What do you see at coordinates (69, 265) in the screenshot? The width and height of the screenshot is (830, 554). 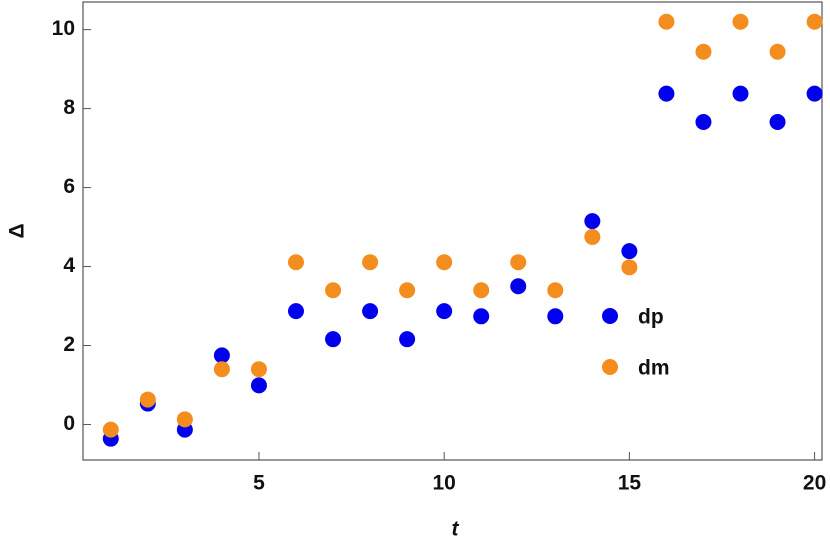 I see `y-tick-label: 4` at bounding box center [69, 265].